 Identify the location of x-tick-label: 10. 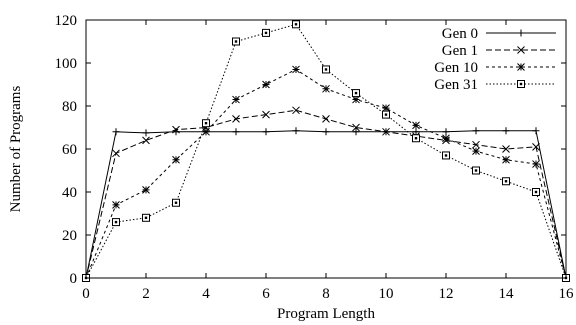
(386, 294).